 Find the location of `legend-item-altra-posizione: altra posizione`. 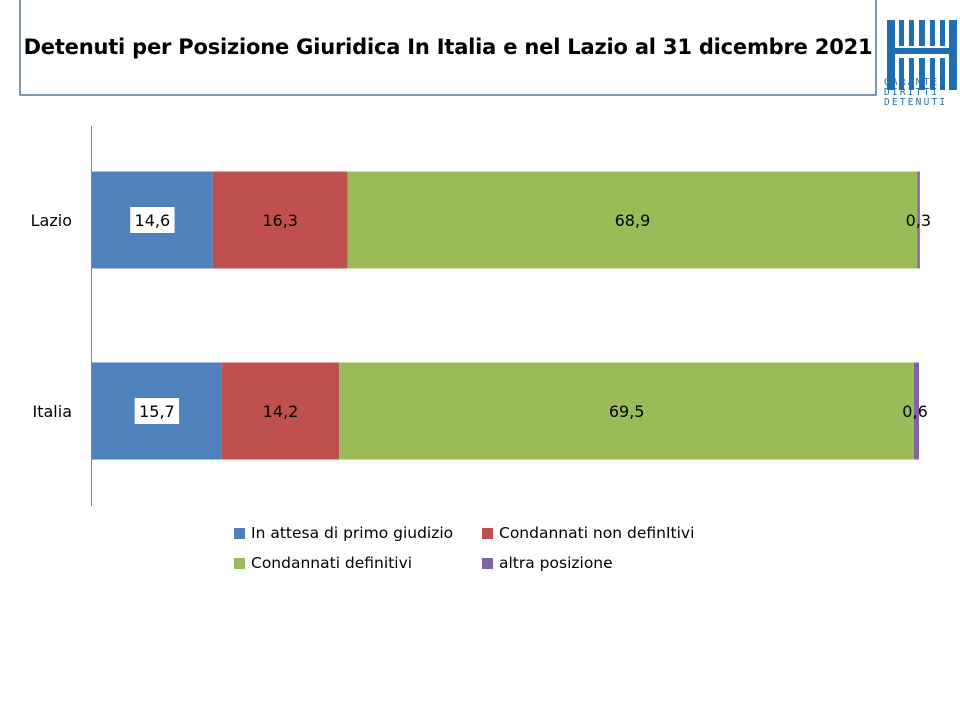

legend-item-altra-posizione: altra posizione is located at coordinates (612, 563).